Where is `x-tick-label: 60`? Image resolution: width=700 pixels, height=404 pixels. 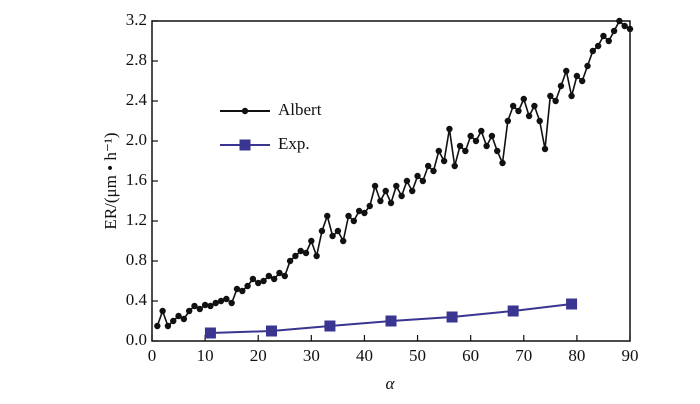
x-tick-label: 60 is located at coordinates (470, 355).